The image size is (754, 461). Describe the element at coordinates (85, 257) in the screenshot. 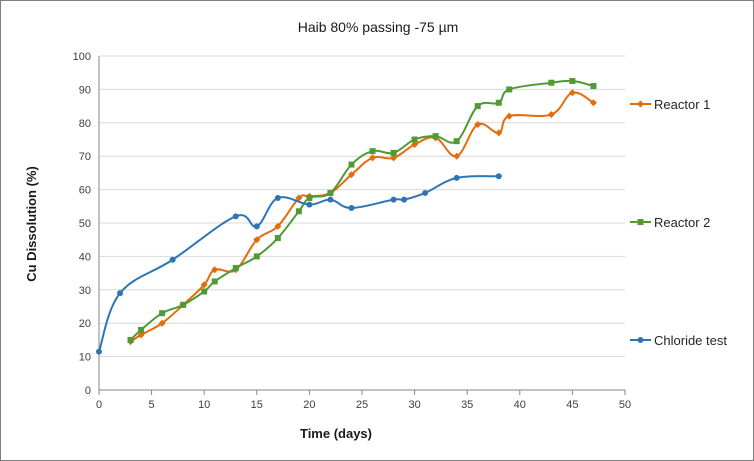

I see `y-tick-label: 40` at that location.